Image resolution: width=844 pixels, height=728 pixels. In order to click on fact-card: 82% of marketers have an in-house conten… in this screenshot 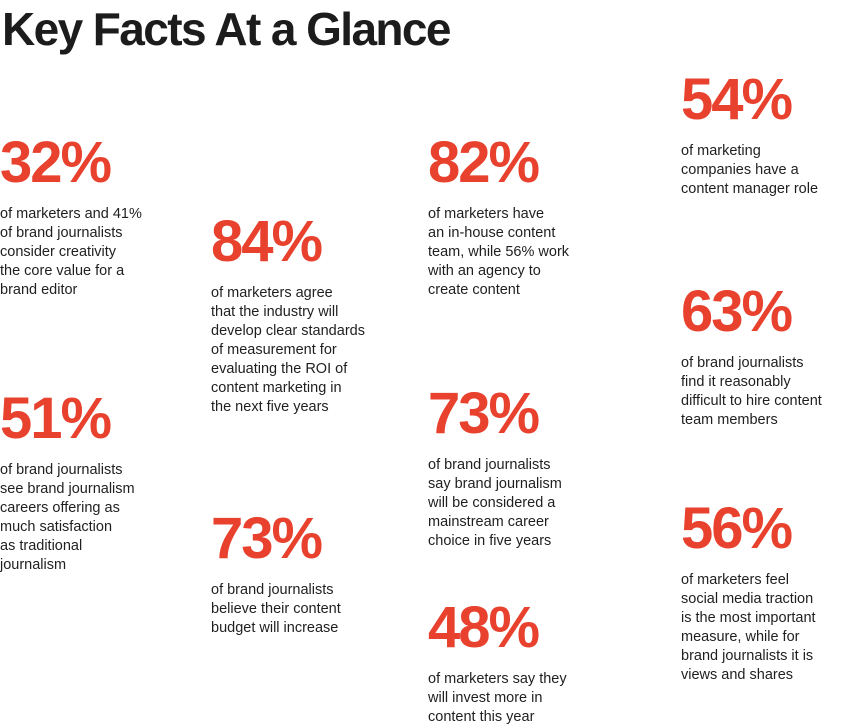, I will do `click(533, 216)`.